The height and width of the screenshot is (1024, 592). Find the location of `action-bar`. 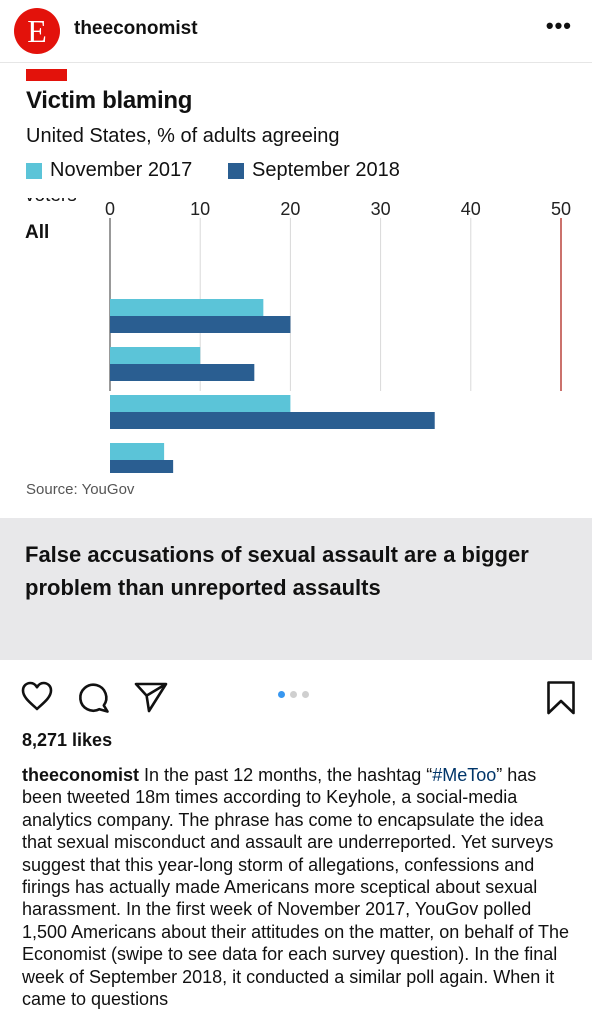

action-bar is located at coordinates (296, 695).